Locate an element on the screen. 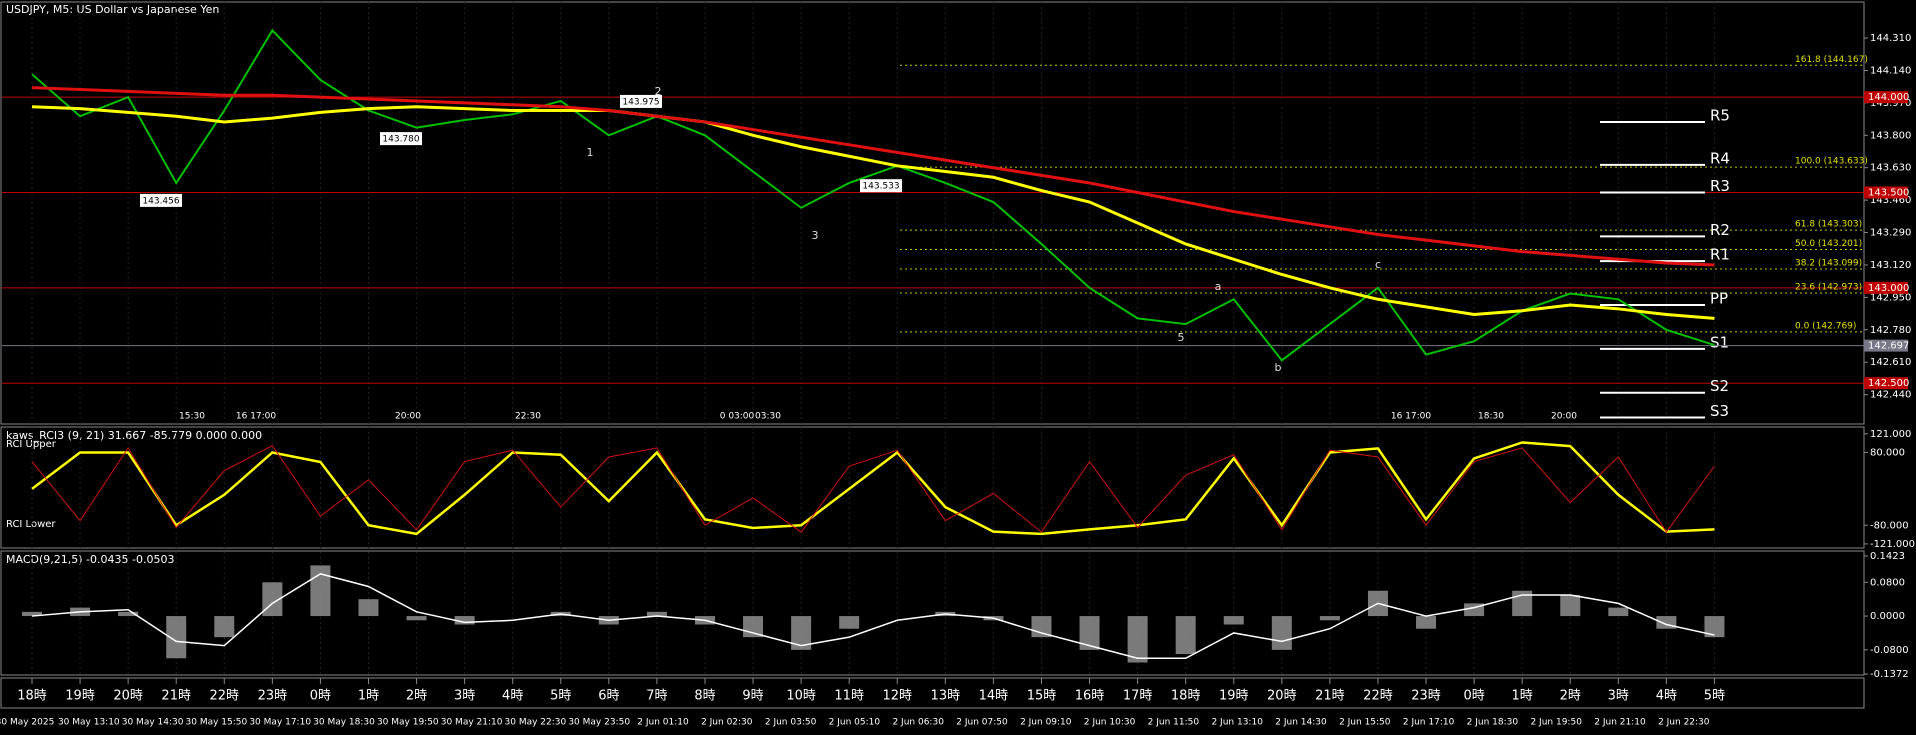  x-tick-label: 23時 is located at coordinates (1426, 696).